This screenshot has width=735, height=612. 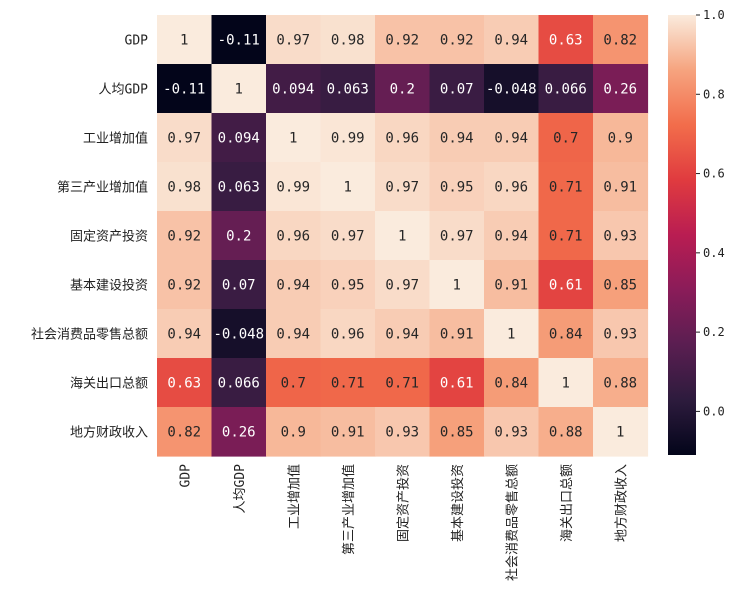 What do you see at coordinates (567, 503) in the screenshot?
I see `x-tick-label: 海关出口总额` at bounding box center [567, 503].